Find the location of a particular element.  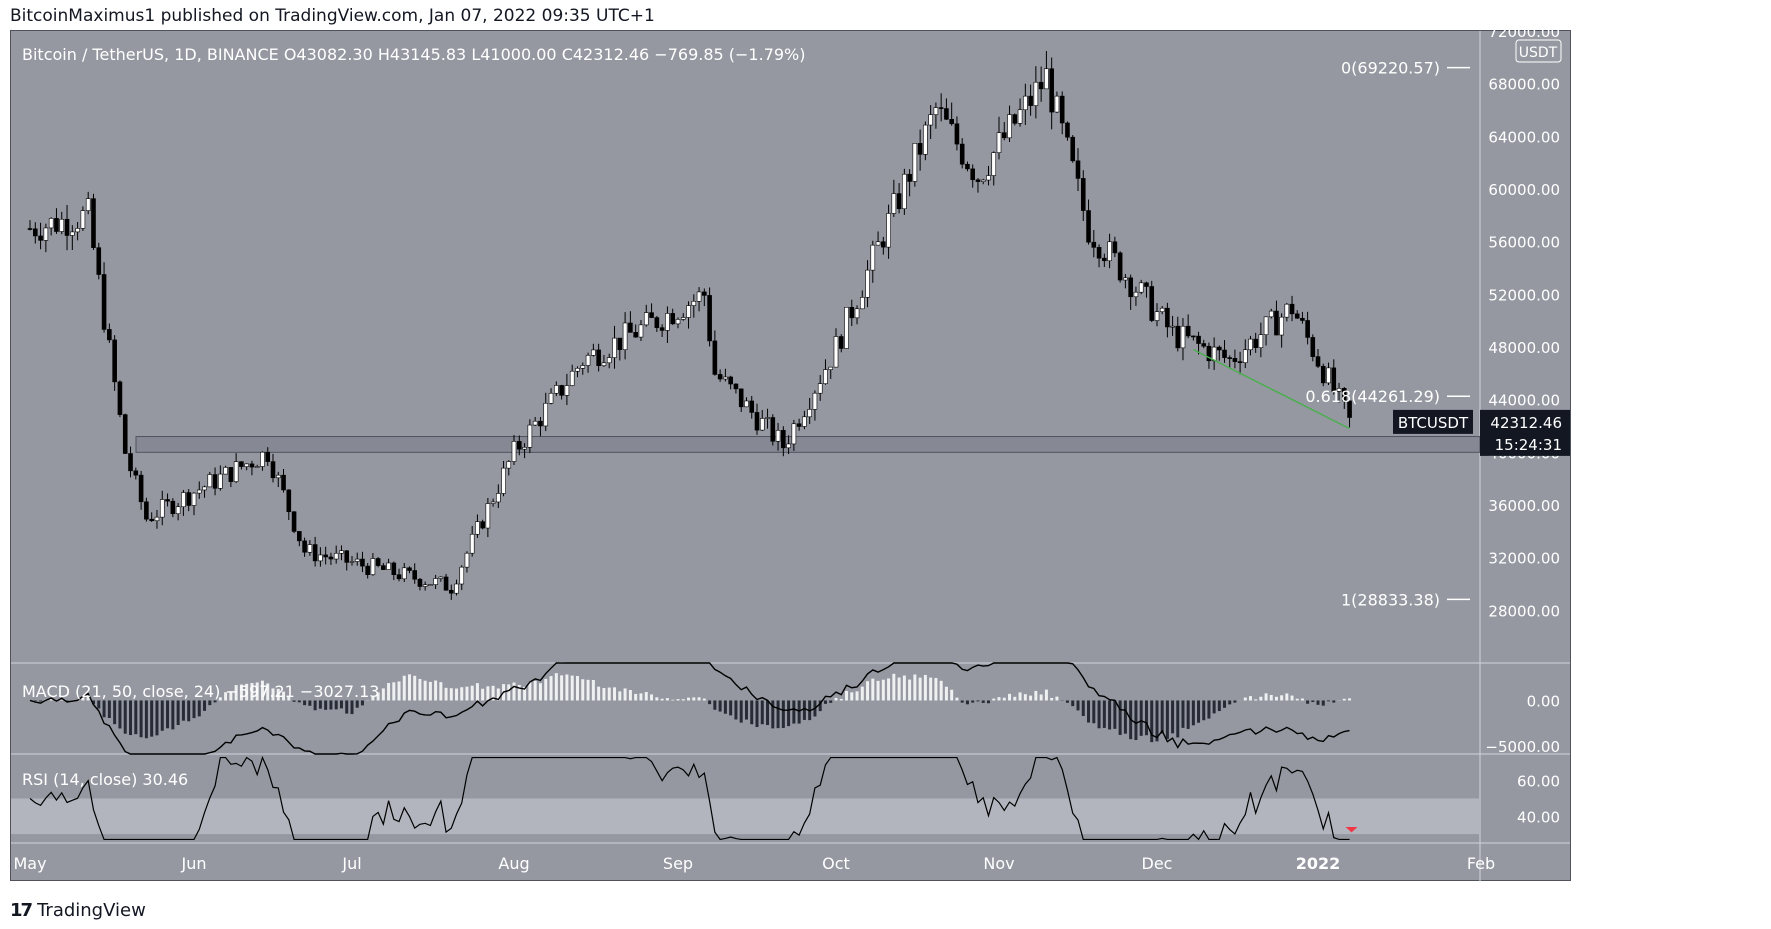

change-value: −769.85 (−1.79%) is located at coordinates (730, 54).